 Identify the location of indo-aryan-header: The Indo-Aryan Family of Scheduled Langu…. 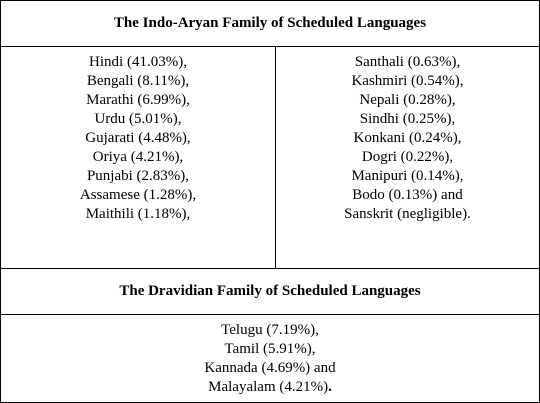
(270, 23).